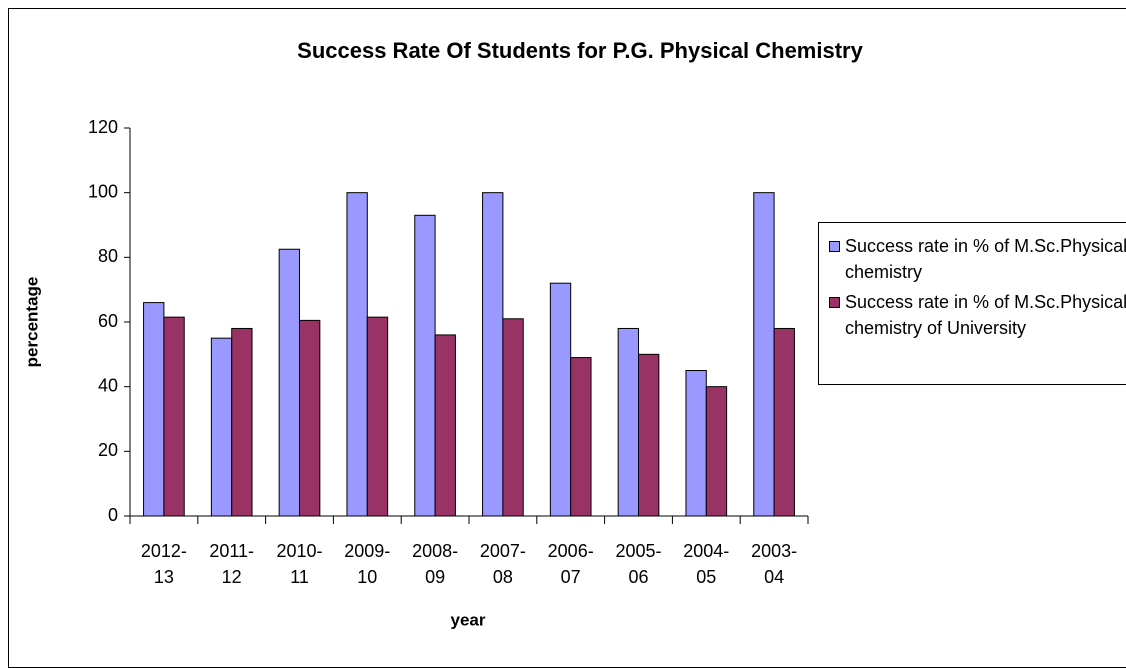  Describe the element at coordinates (706, 564) in the screenshot. I see `x-tick-label: 2004-05` at that location.